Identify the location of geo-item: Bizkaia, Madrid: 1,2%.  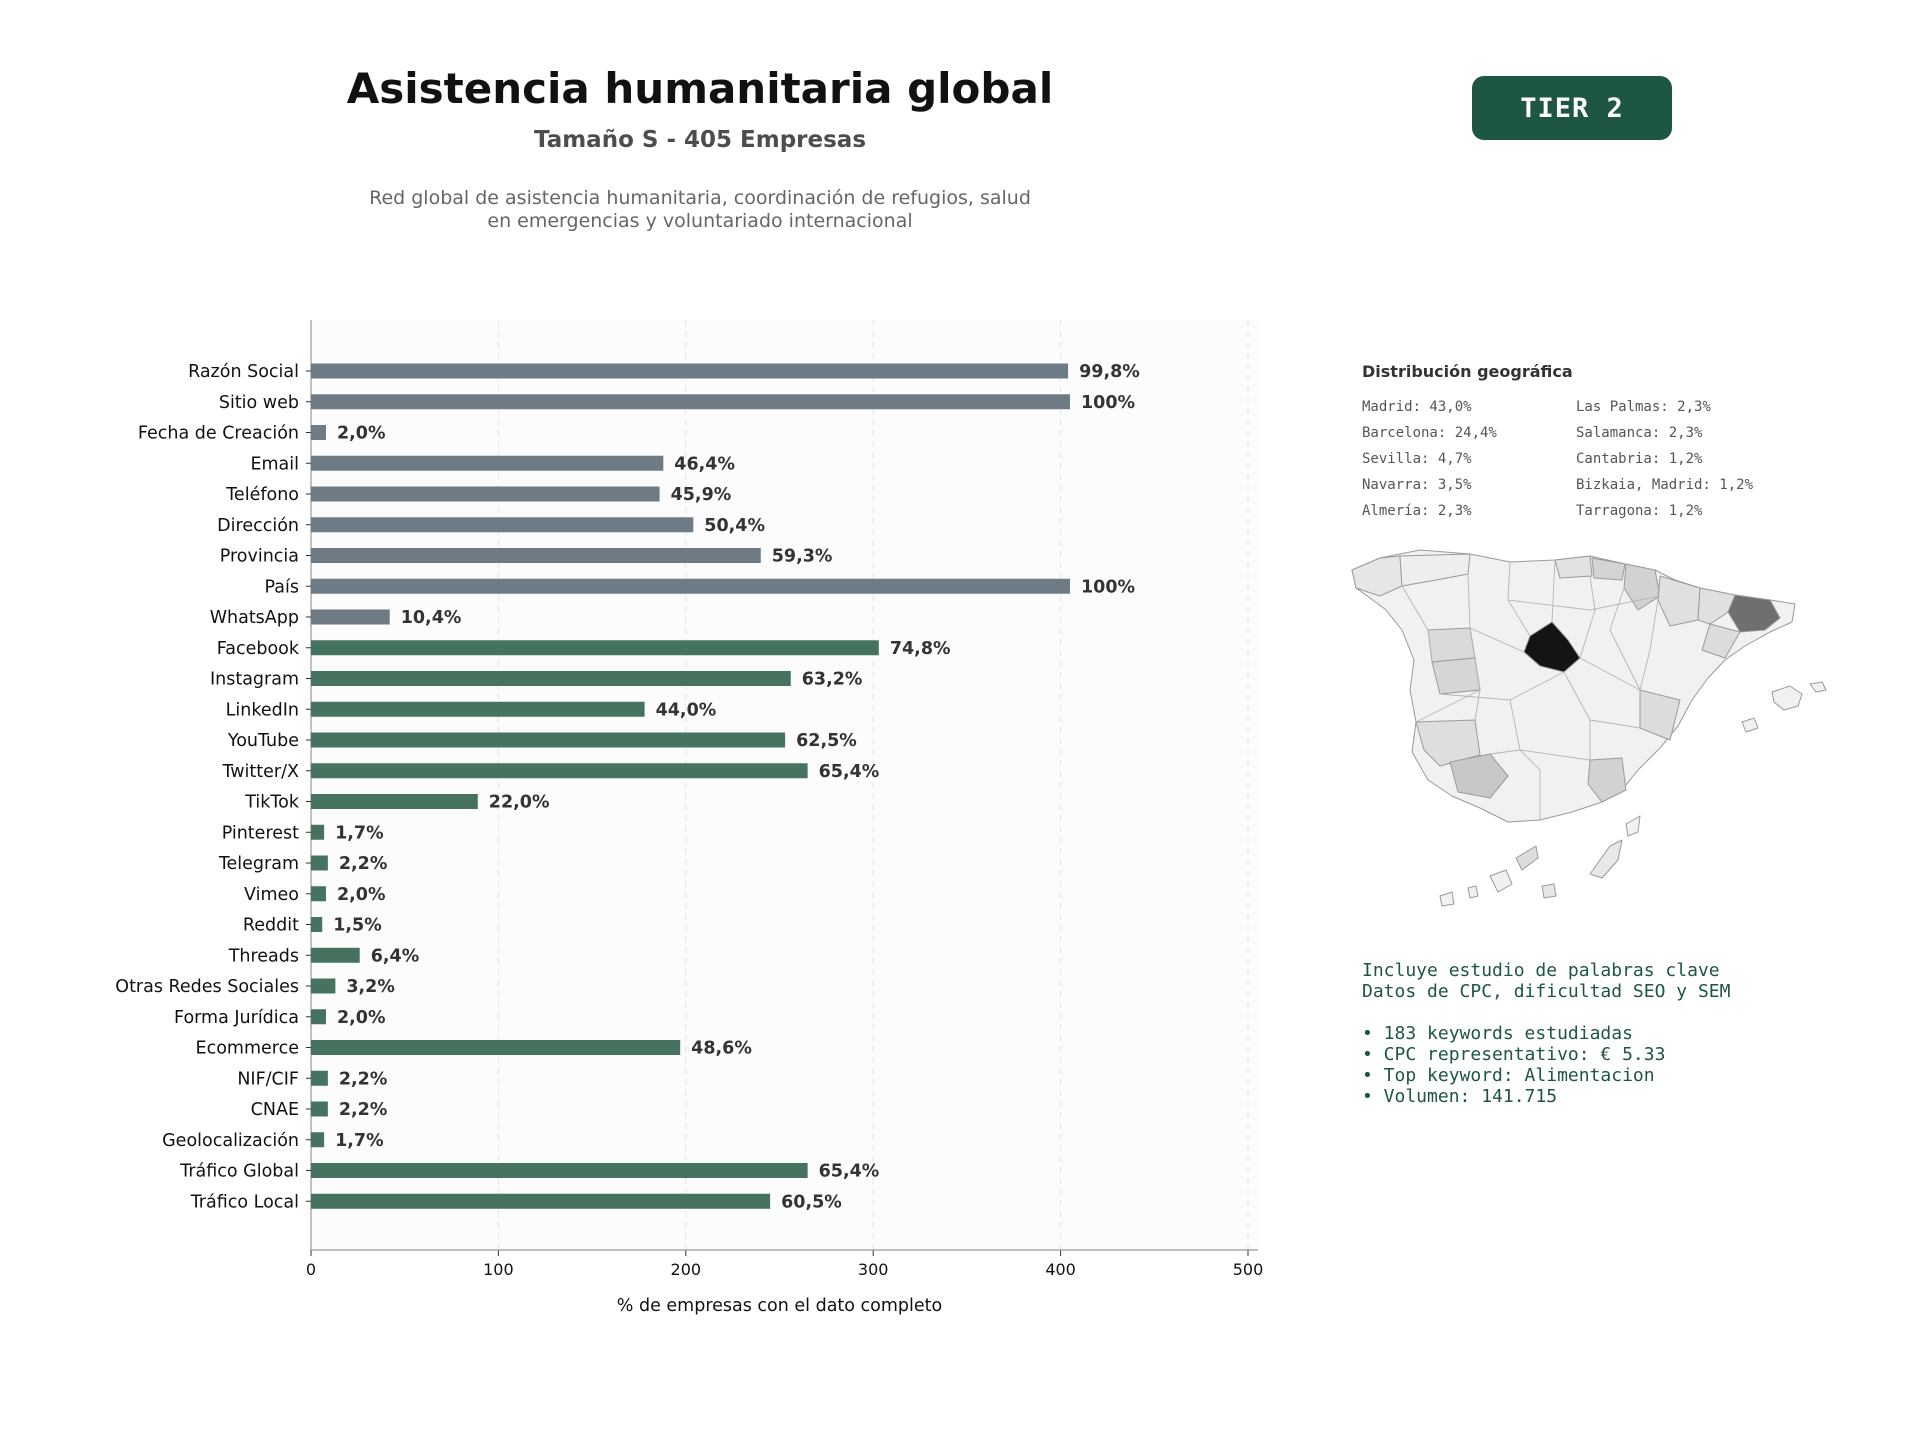
(1665, 485).